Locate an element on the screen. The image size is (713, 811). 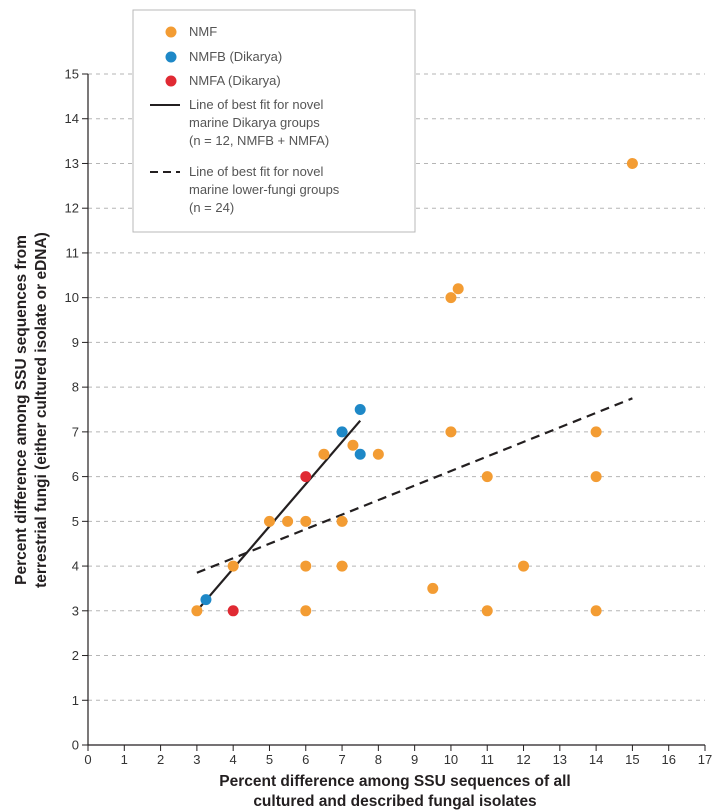
x-tick-label: 10 is located at coordinates (451, 759).